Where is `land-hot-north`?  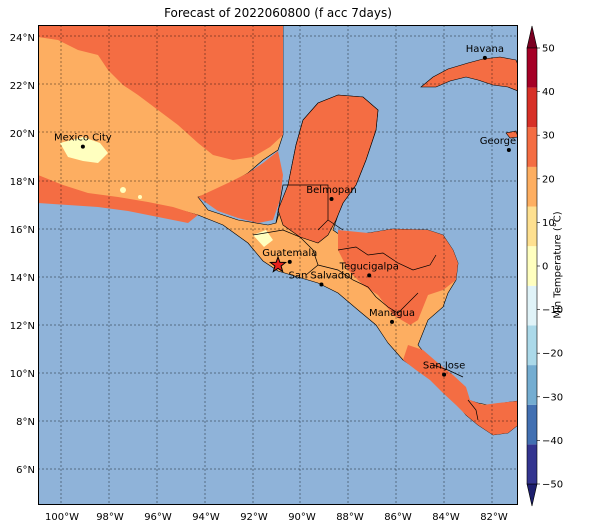 land-hot-north is located at coordinates (160, 92).